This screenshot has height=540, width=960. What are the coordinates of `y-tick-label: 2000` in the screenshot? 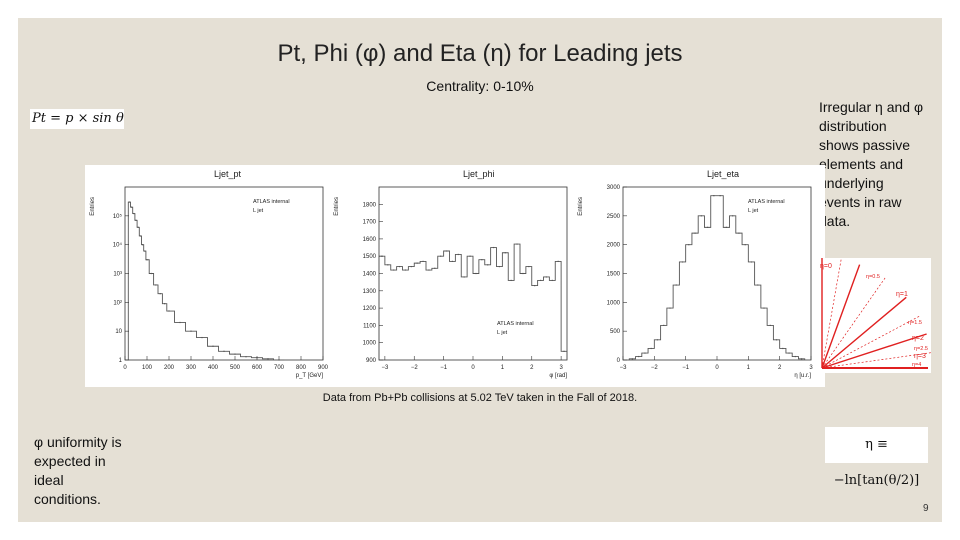 It's located at (614, 246).